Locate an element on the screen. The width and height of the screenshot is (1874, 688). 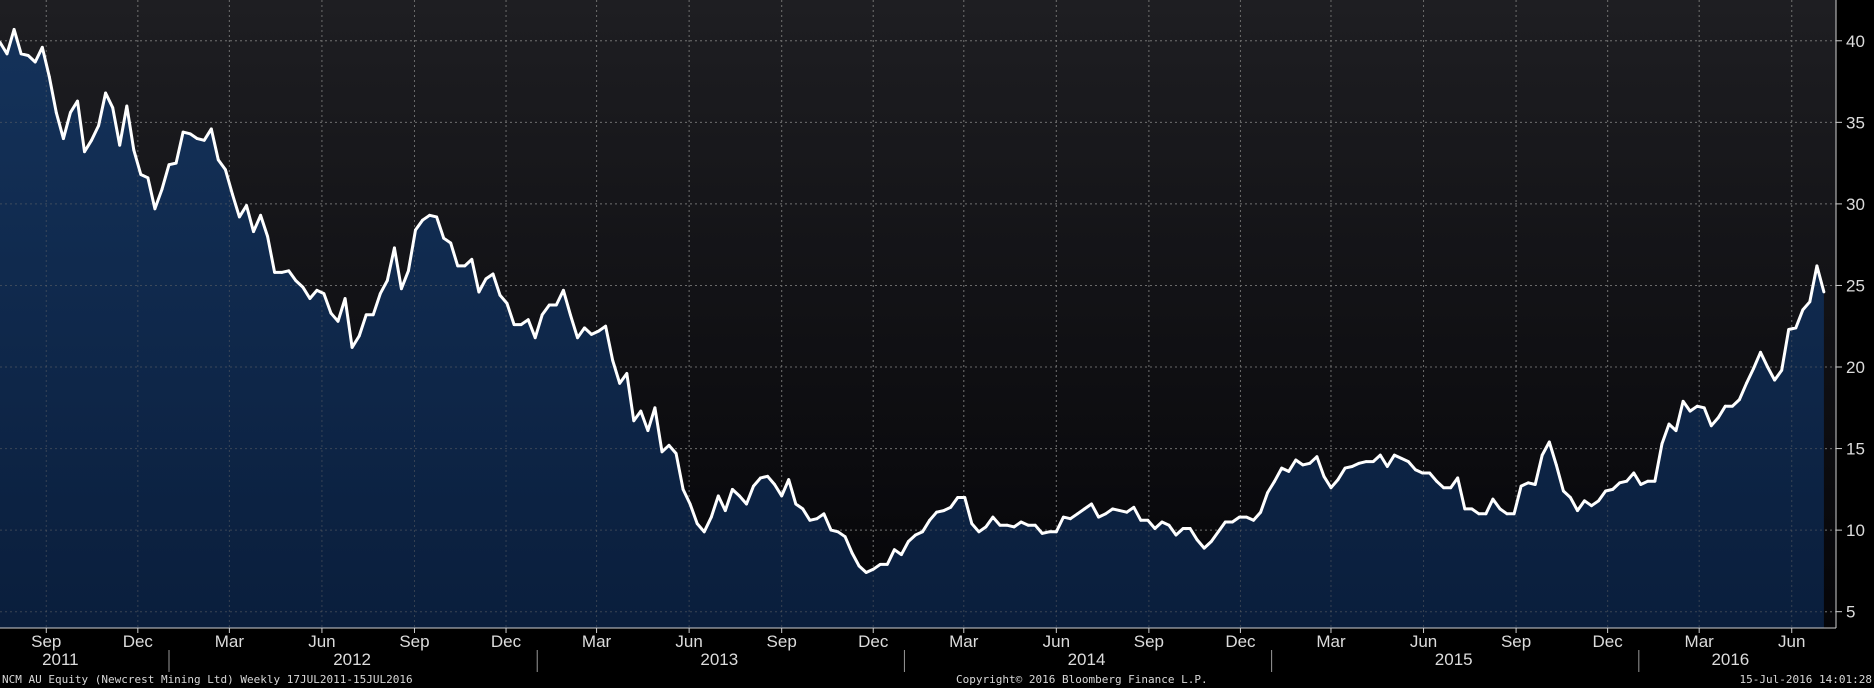
x-tick-label: Mar is located at coordinates (597, 641).